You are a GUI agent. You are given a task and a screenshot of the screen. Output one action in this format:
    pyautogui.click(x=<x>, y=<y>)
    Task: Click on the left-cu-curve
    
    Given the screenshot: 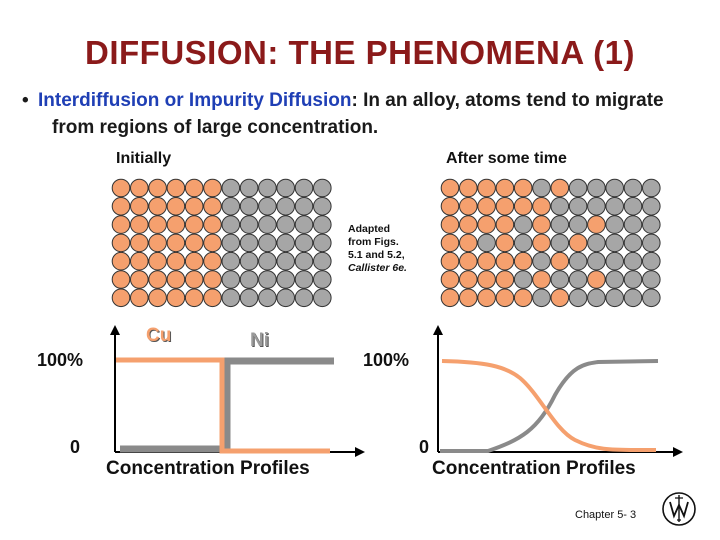 What is the action you would take?
    pyautogui.click(x=223, y=405)
    